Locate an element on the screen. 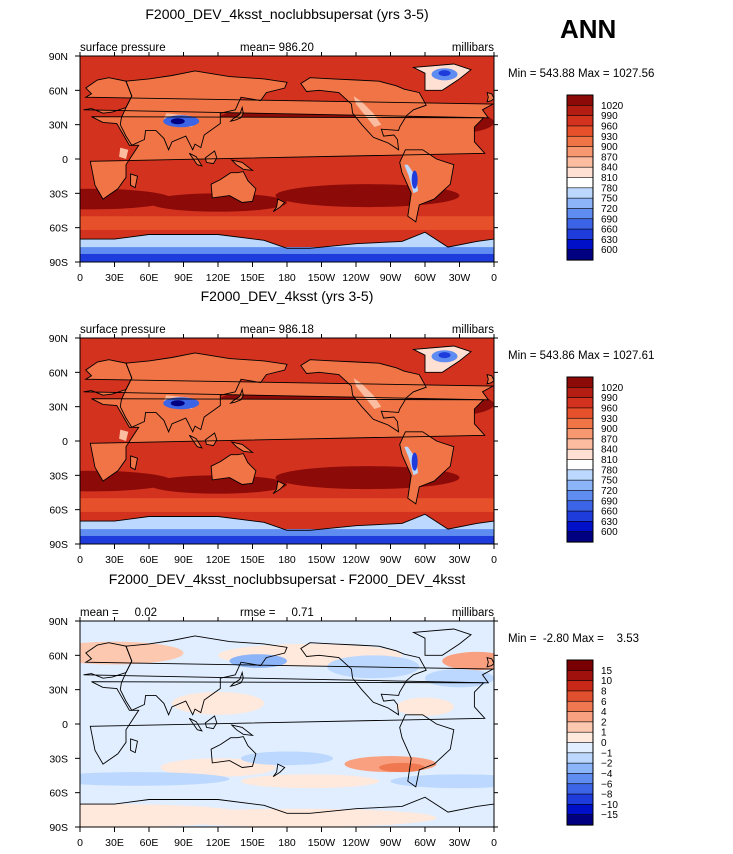 This screenshot has height=854, width=733. coastline-madagascar is located at coordinates (134, 746).